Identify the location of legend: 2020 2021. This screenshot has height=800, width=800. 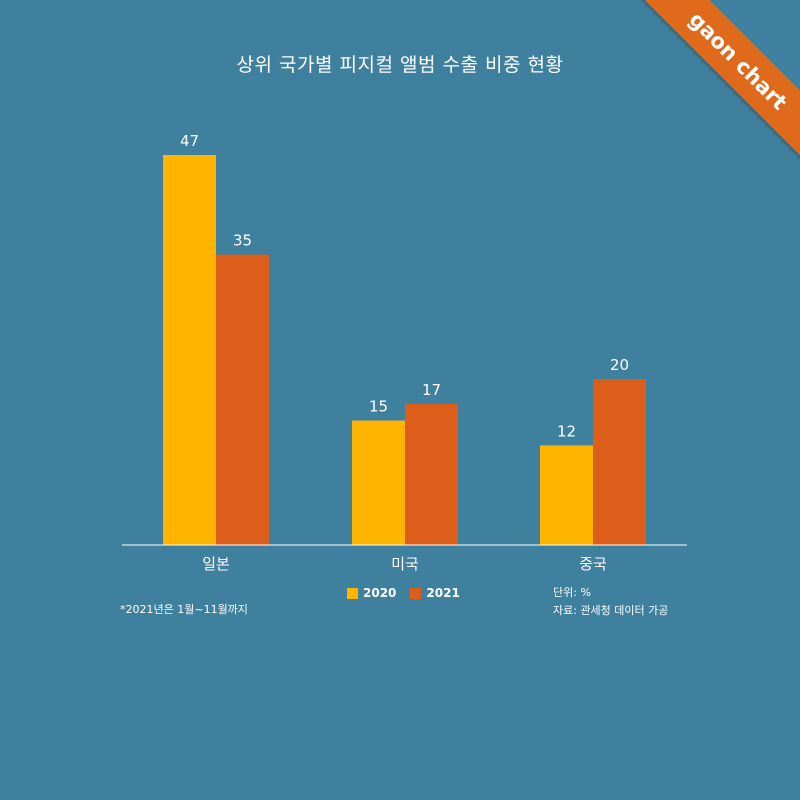
(410, 593).